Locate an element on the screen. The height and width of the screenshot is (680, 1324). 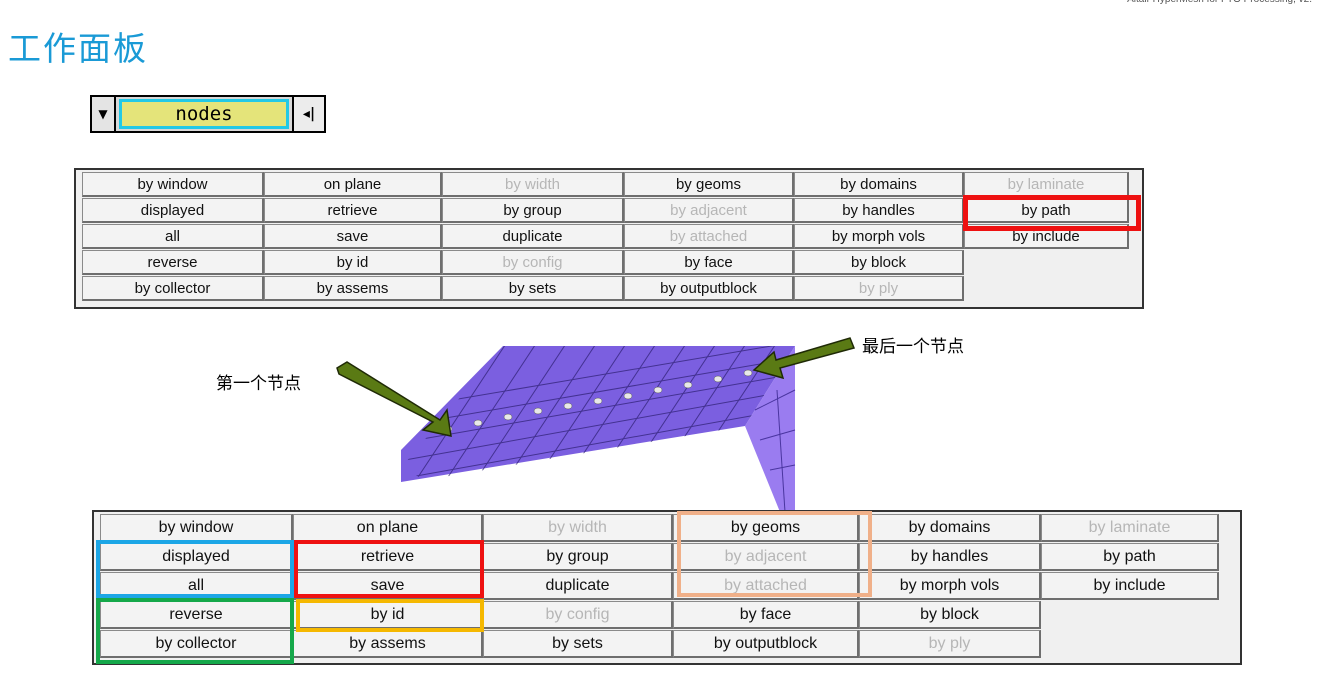
top-by-attached-button: by attached is located at coordinates (709, 236).